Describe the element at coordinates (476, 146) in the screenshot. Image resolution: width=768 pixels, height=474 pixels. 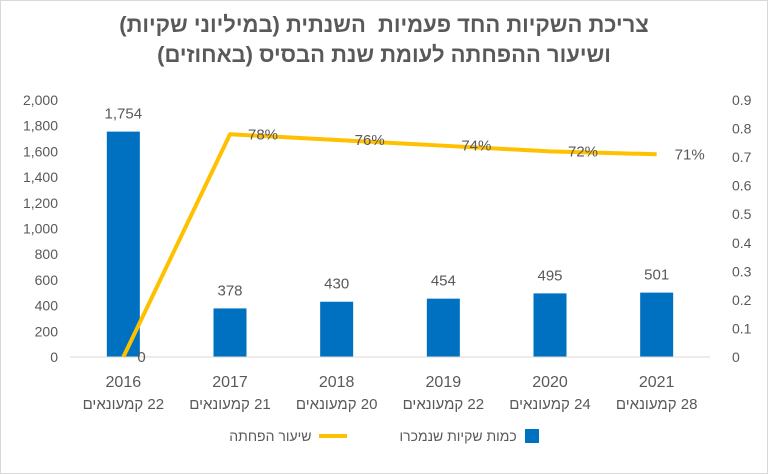
I see `line-value-label: 74%` at that location.